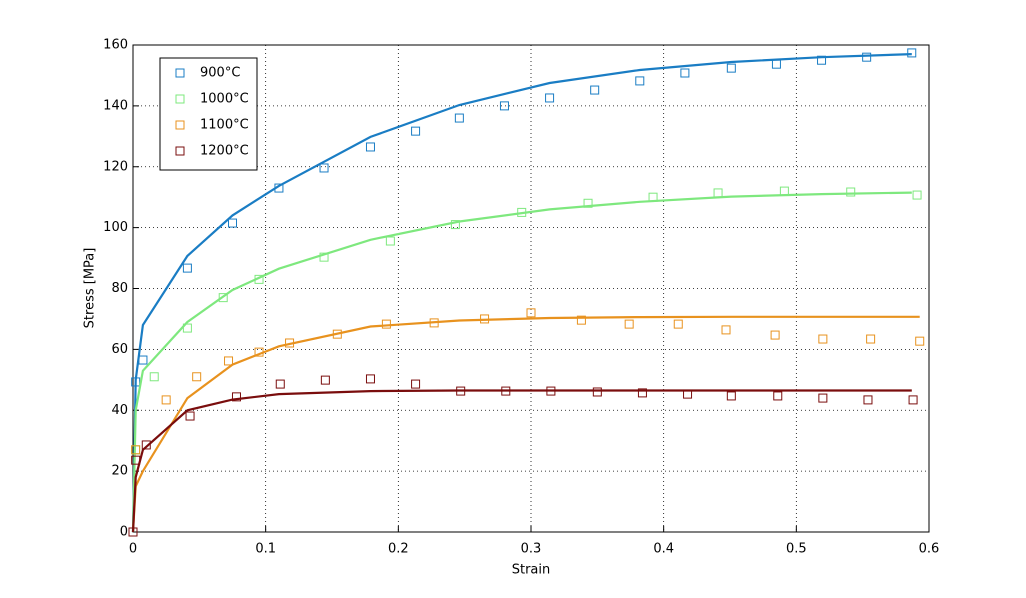 This screenshot has width=1026, height=598. I want to click on y-tick-label: 80, so click(119, 288).